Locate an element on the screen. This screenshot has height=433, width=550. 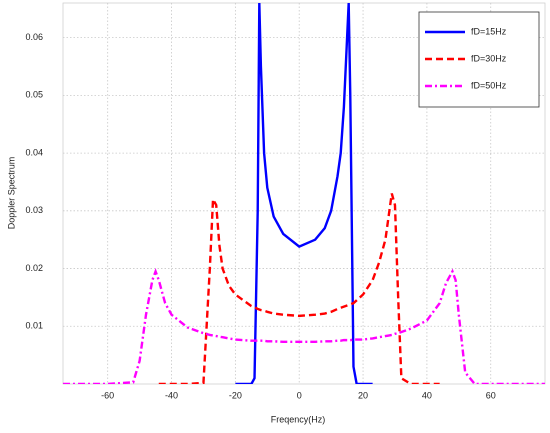
y-tick-label: 0.04 is located at coordinates (34, 152).